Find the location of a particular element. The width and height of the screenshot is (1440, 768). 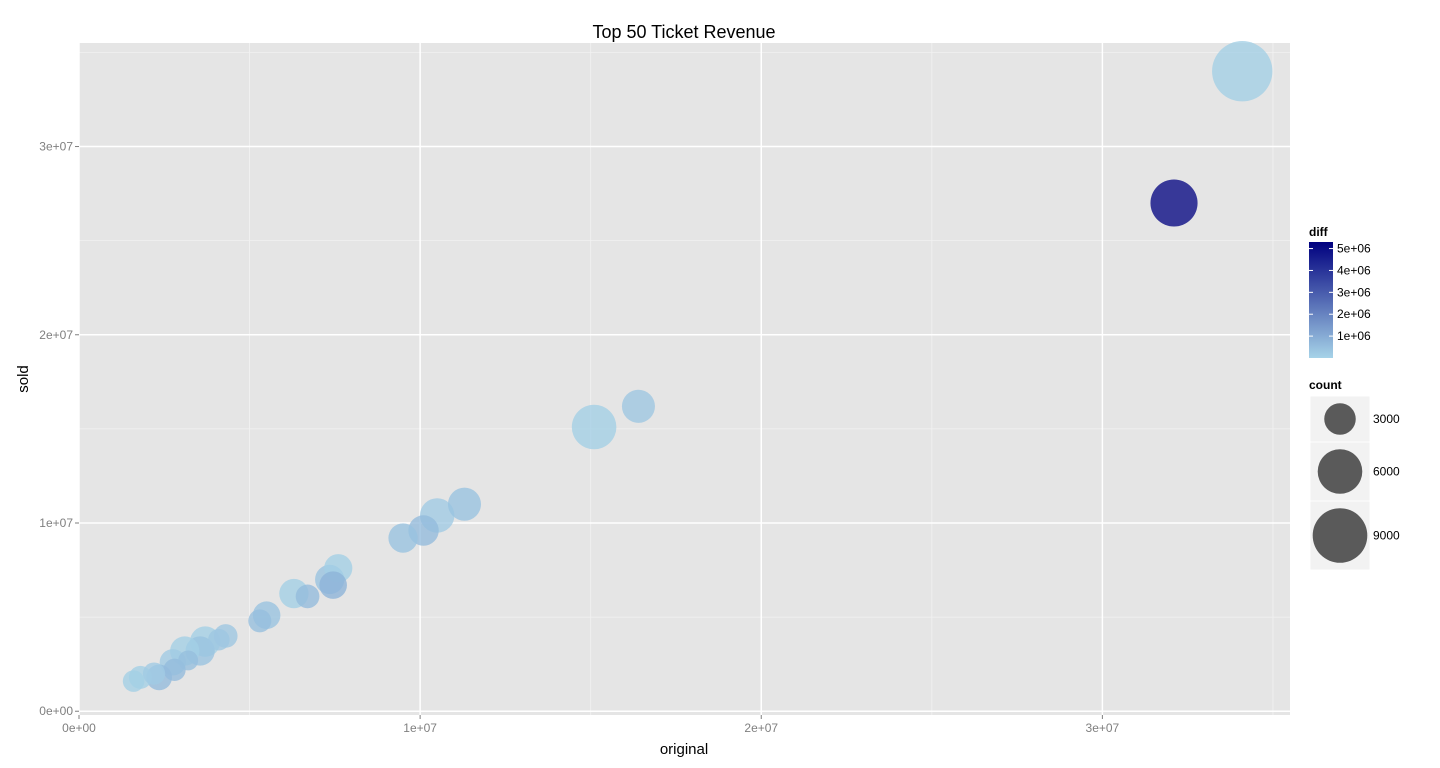

x-tick-label: 0e+00 is located at coordinates (79, 728).